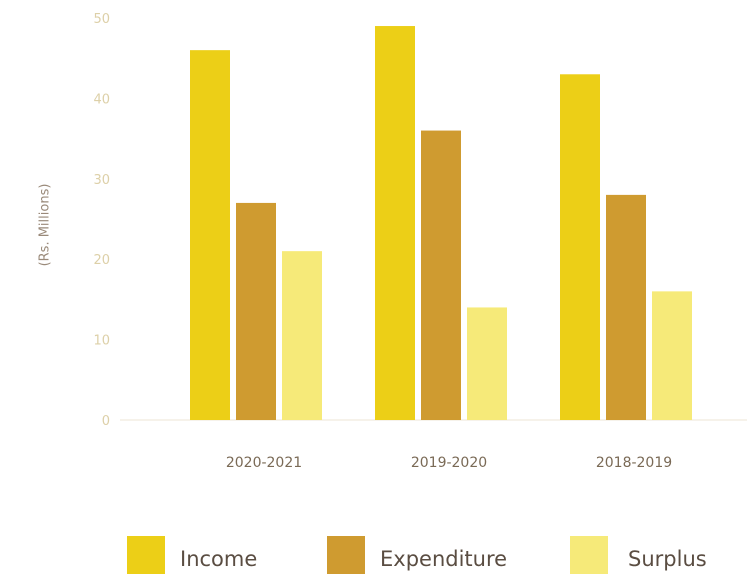 This screenshot has width=747, height=580. Describe the element at coordinates (101, 260) in the screenshot. I see `y-tick-label: 20` at that location.